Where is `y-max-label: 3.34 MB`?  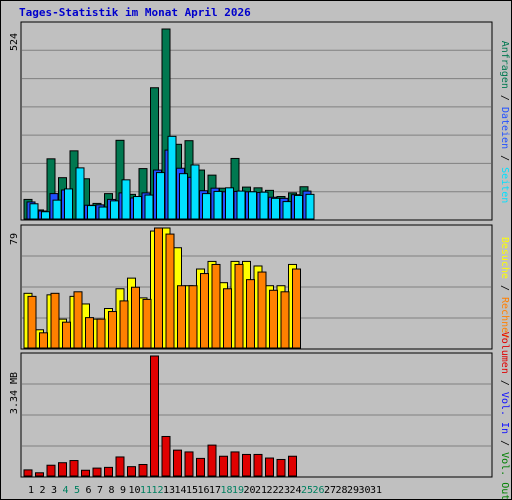
y-max-label: 3.34 MB is located at coordinates (14, 393).